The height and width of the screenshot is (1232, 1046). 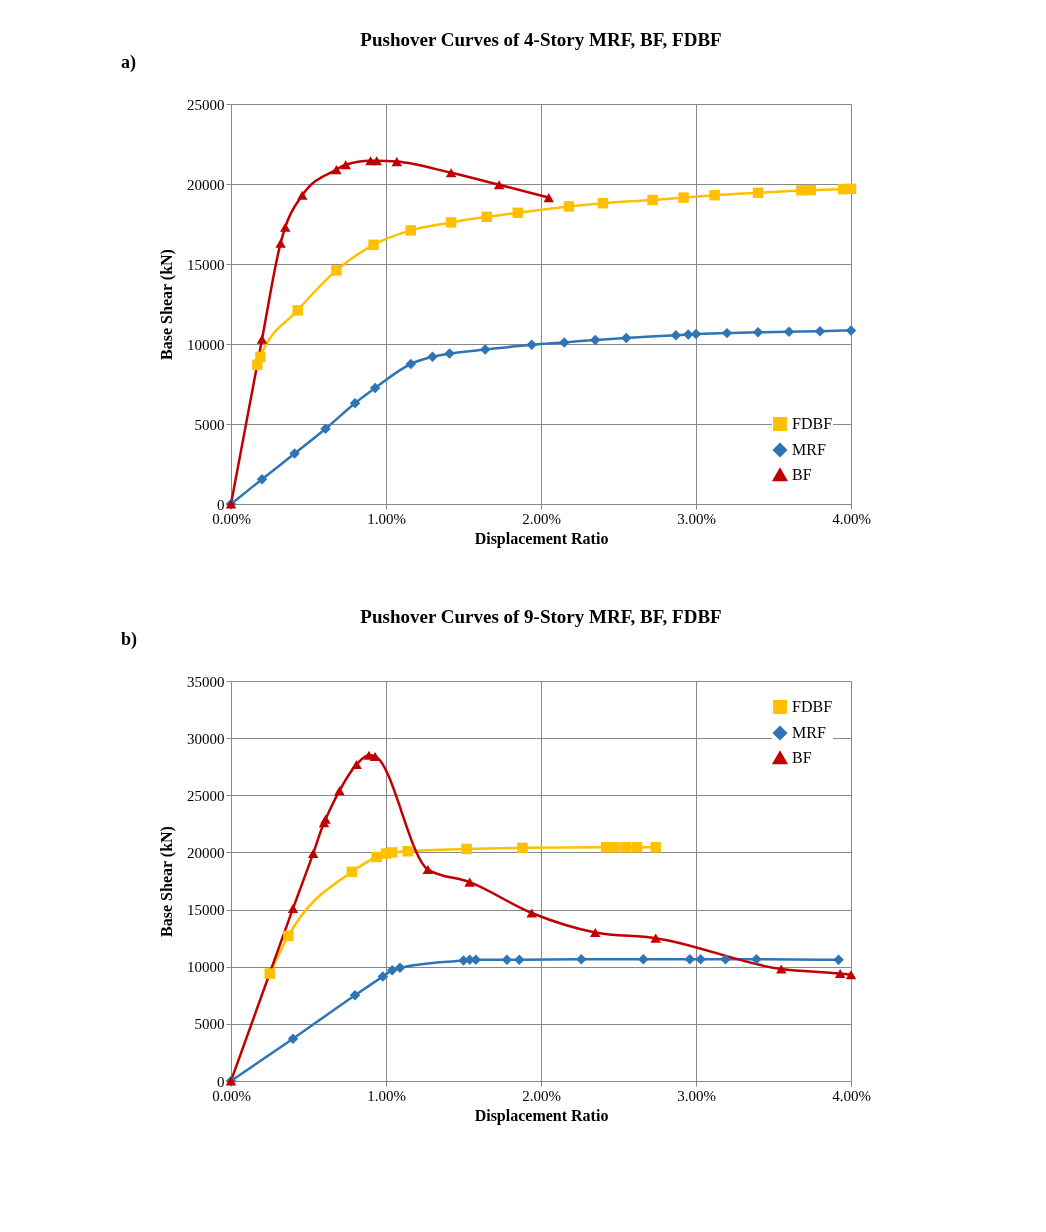 I want to click on chart-title: Pushover Curves of 9-Story MRF, BF, FDBF, so click(x=541, y=616).